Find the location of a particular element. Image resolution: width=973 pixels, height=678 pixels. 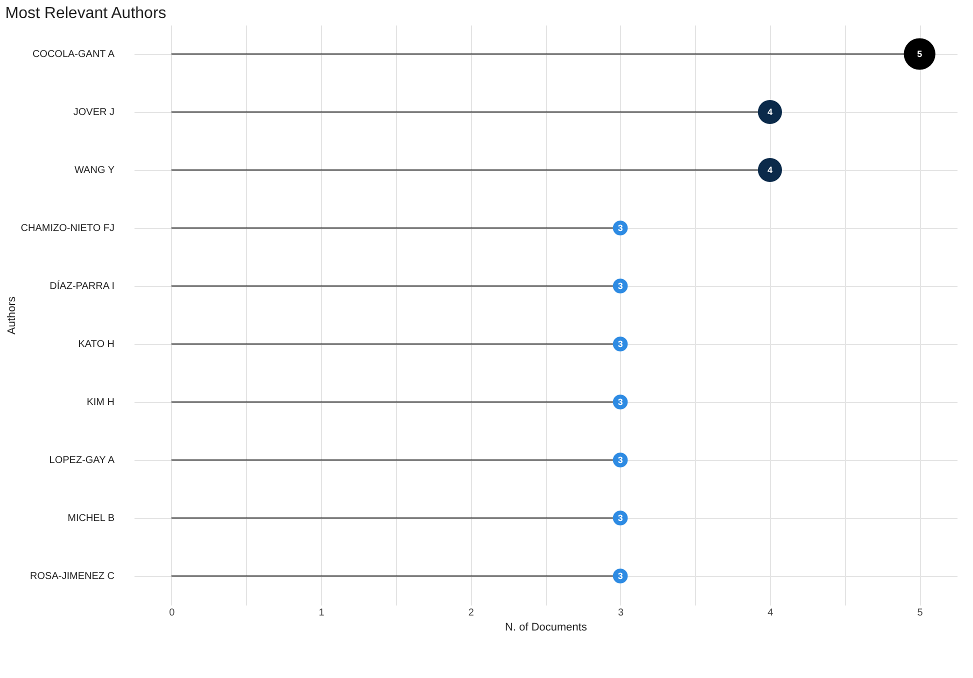

x-axis-title: N. of Documents is located at coordinates (546, 628).